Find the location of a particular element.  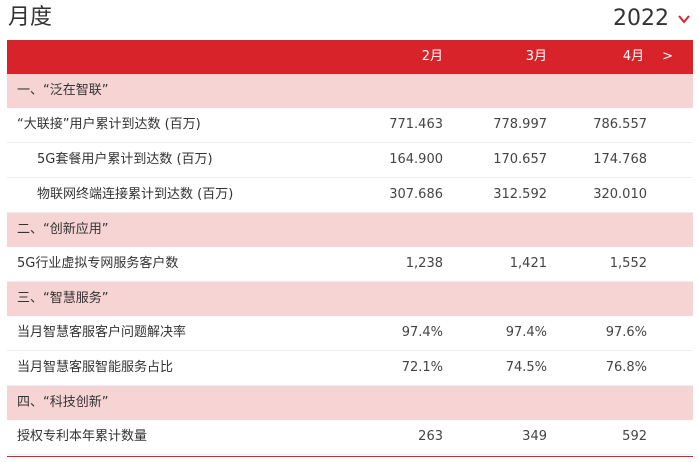

row-label: 当月智慧客服智能服务占比 is located at coordinates (172, 368).